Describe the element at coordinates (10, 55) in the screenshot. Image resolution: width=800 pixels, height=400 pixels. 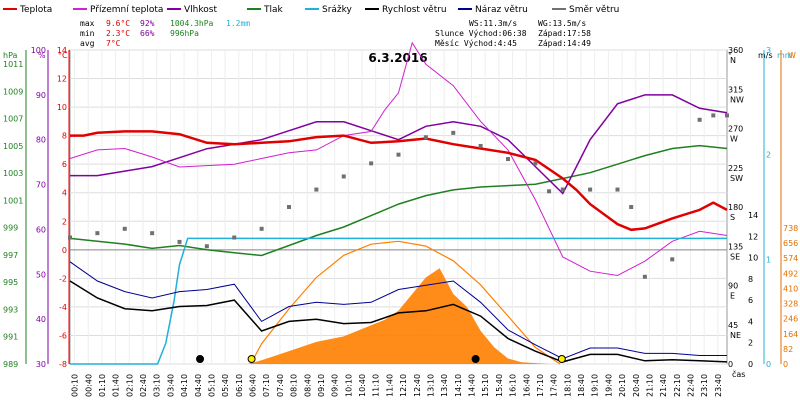
I see `axis-unit-hpa: hPa` at that location.